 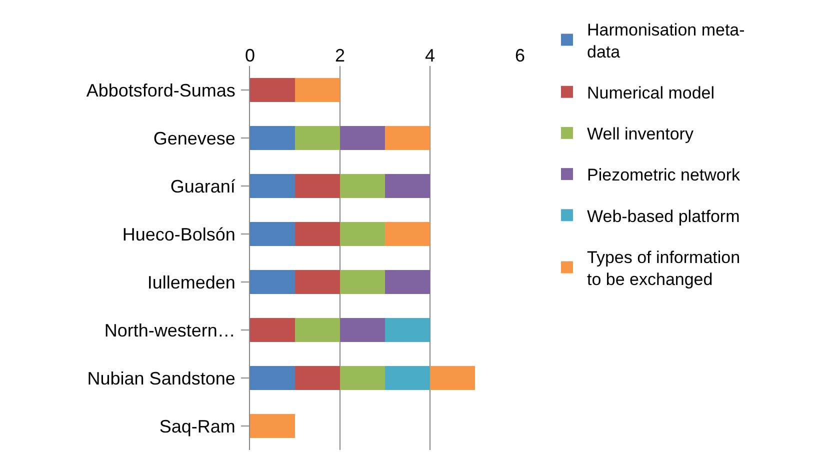 I want to click on x-tick-label: 4, so click(x=430, y=55).